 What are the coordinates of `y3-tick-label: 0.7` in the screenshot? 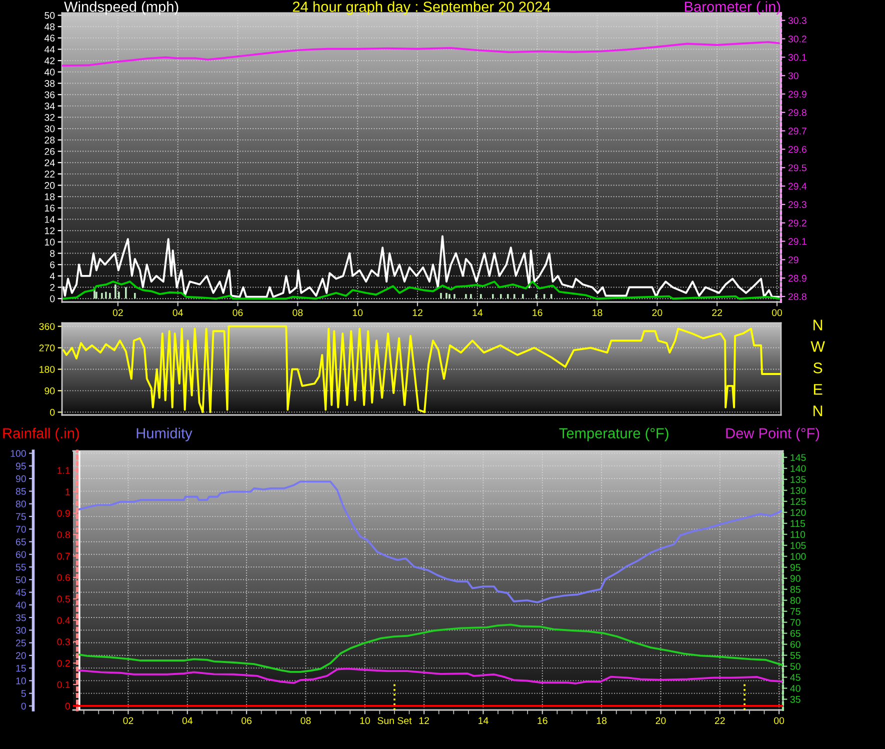 It's located at (63, 556).